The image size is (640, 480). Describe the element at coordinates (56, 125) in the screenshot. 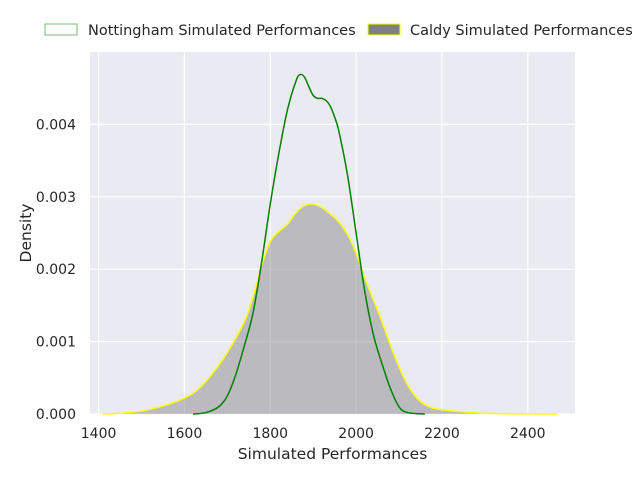

I see `y-tick-label: 0.004` at that location.